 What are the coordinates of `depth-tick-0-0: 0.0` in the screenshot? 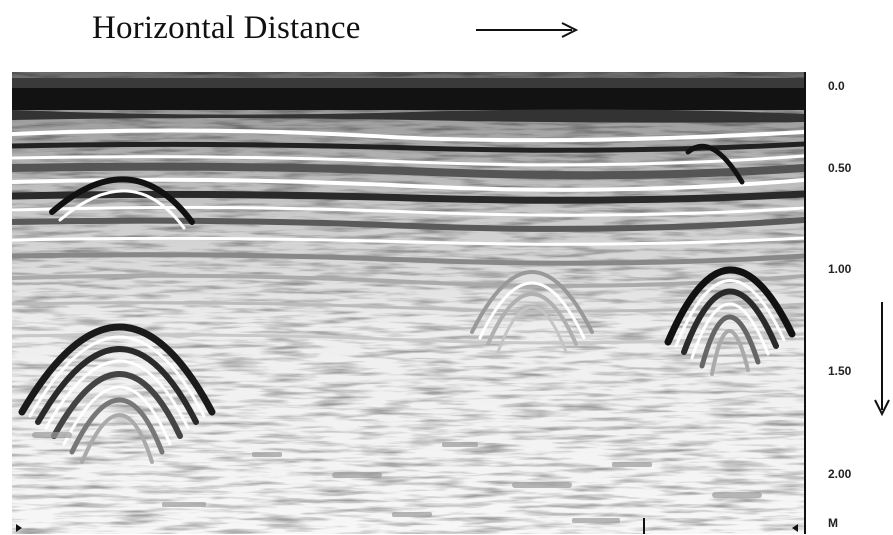 It's located at (836, 86).